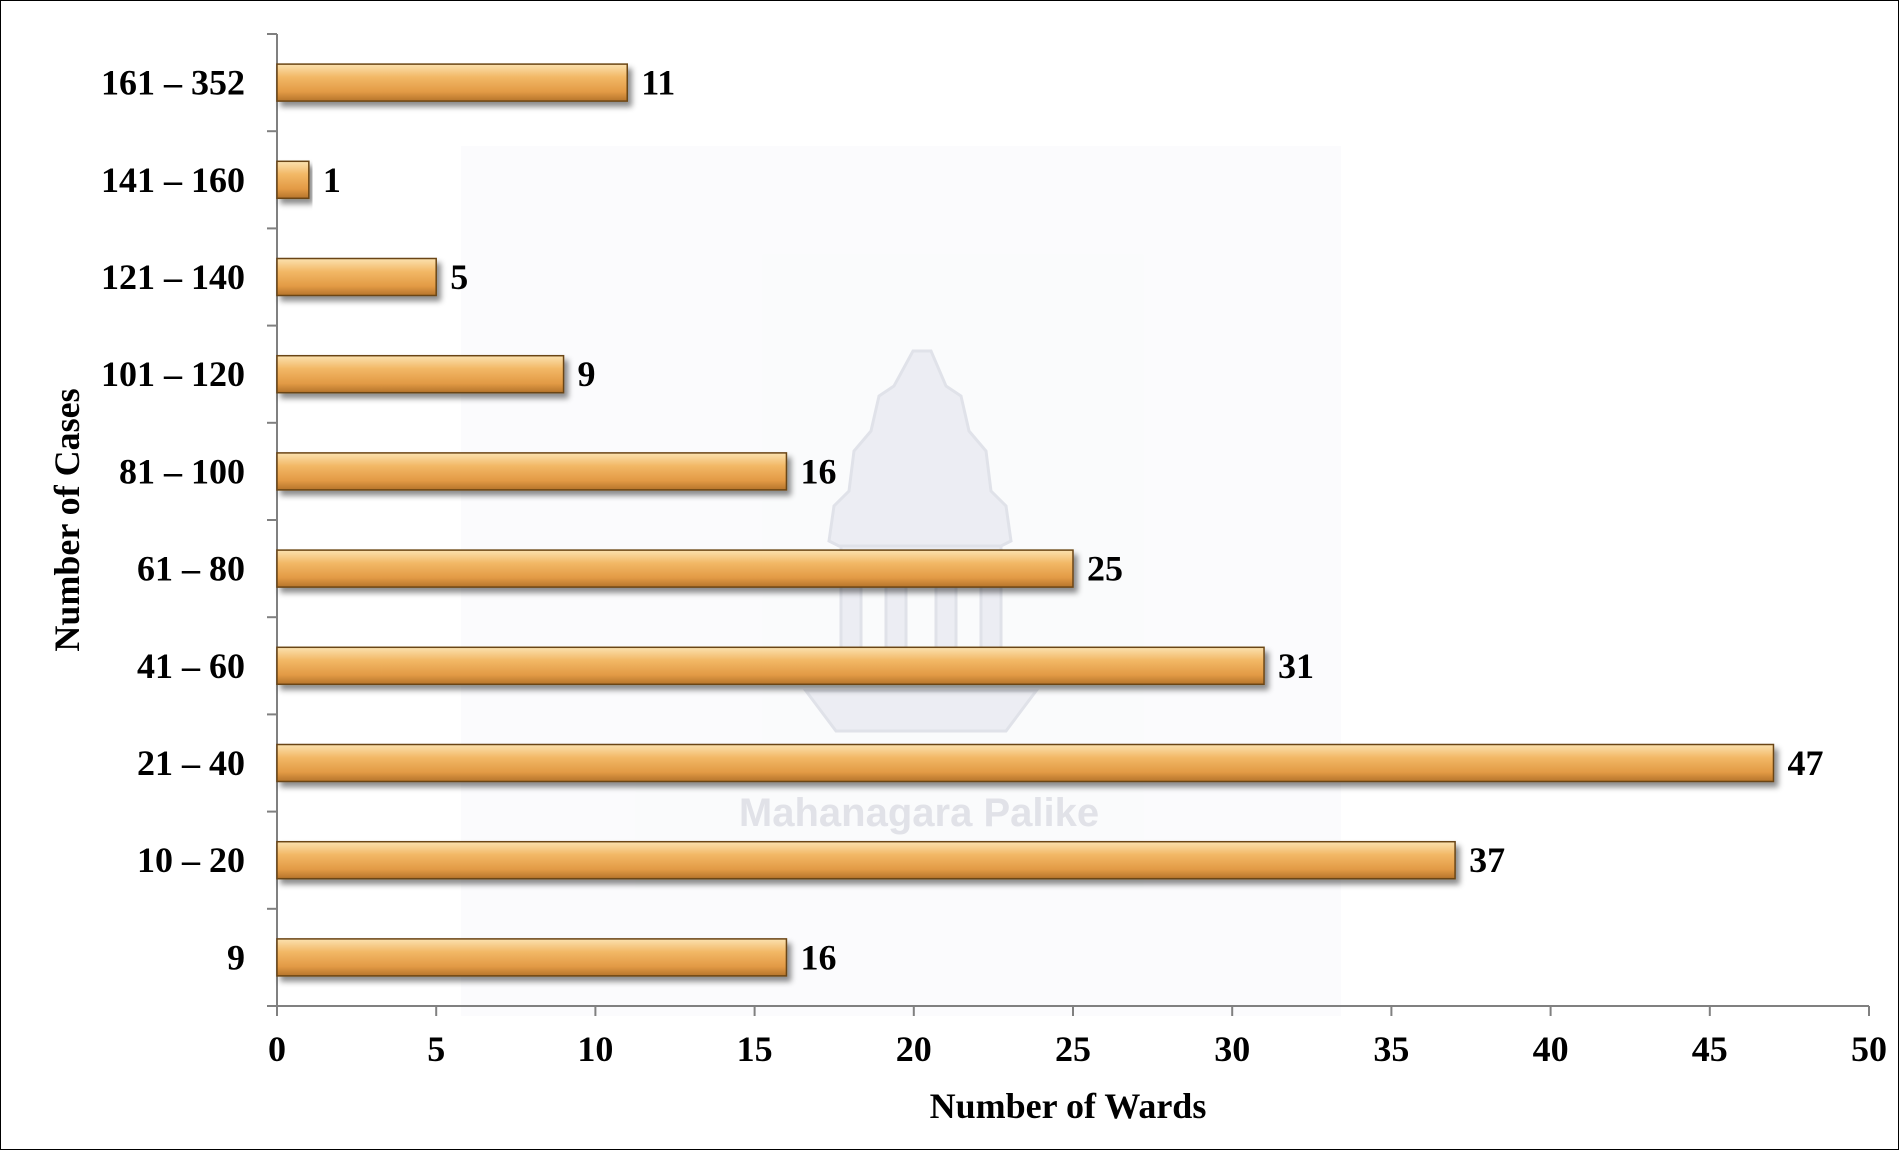 The height and width of the screenshot is (1154, 1899). Describe the element at coordinates (436, 1049) in the screenshot. I see `x-tick-label: 5` at that location.